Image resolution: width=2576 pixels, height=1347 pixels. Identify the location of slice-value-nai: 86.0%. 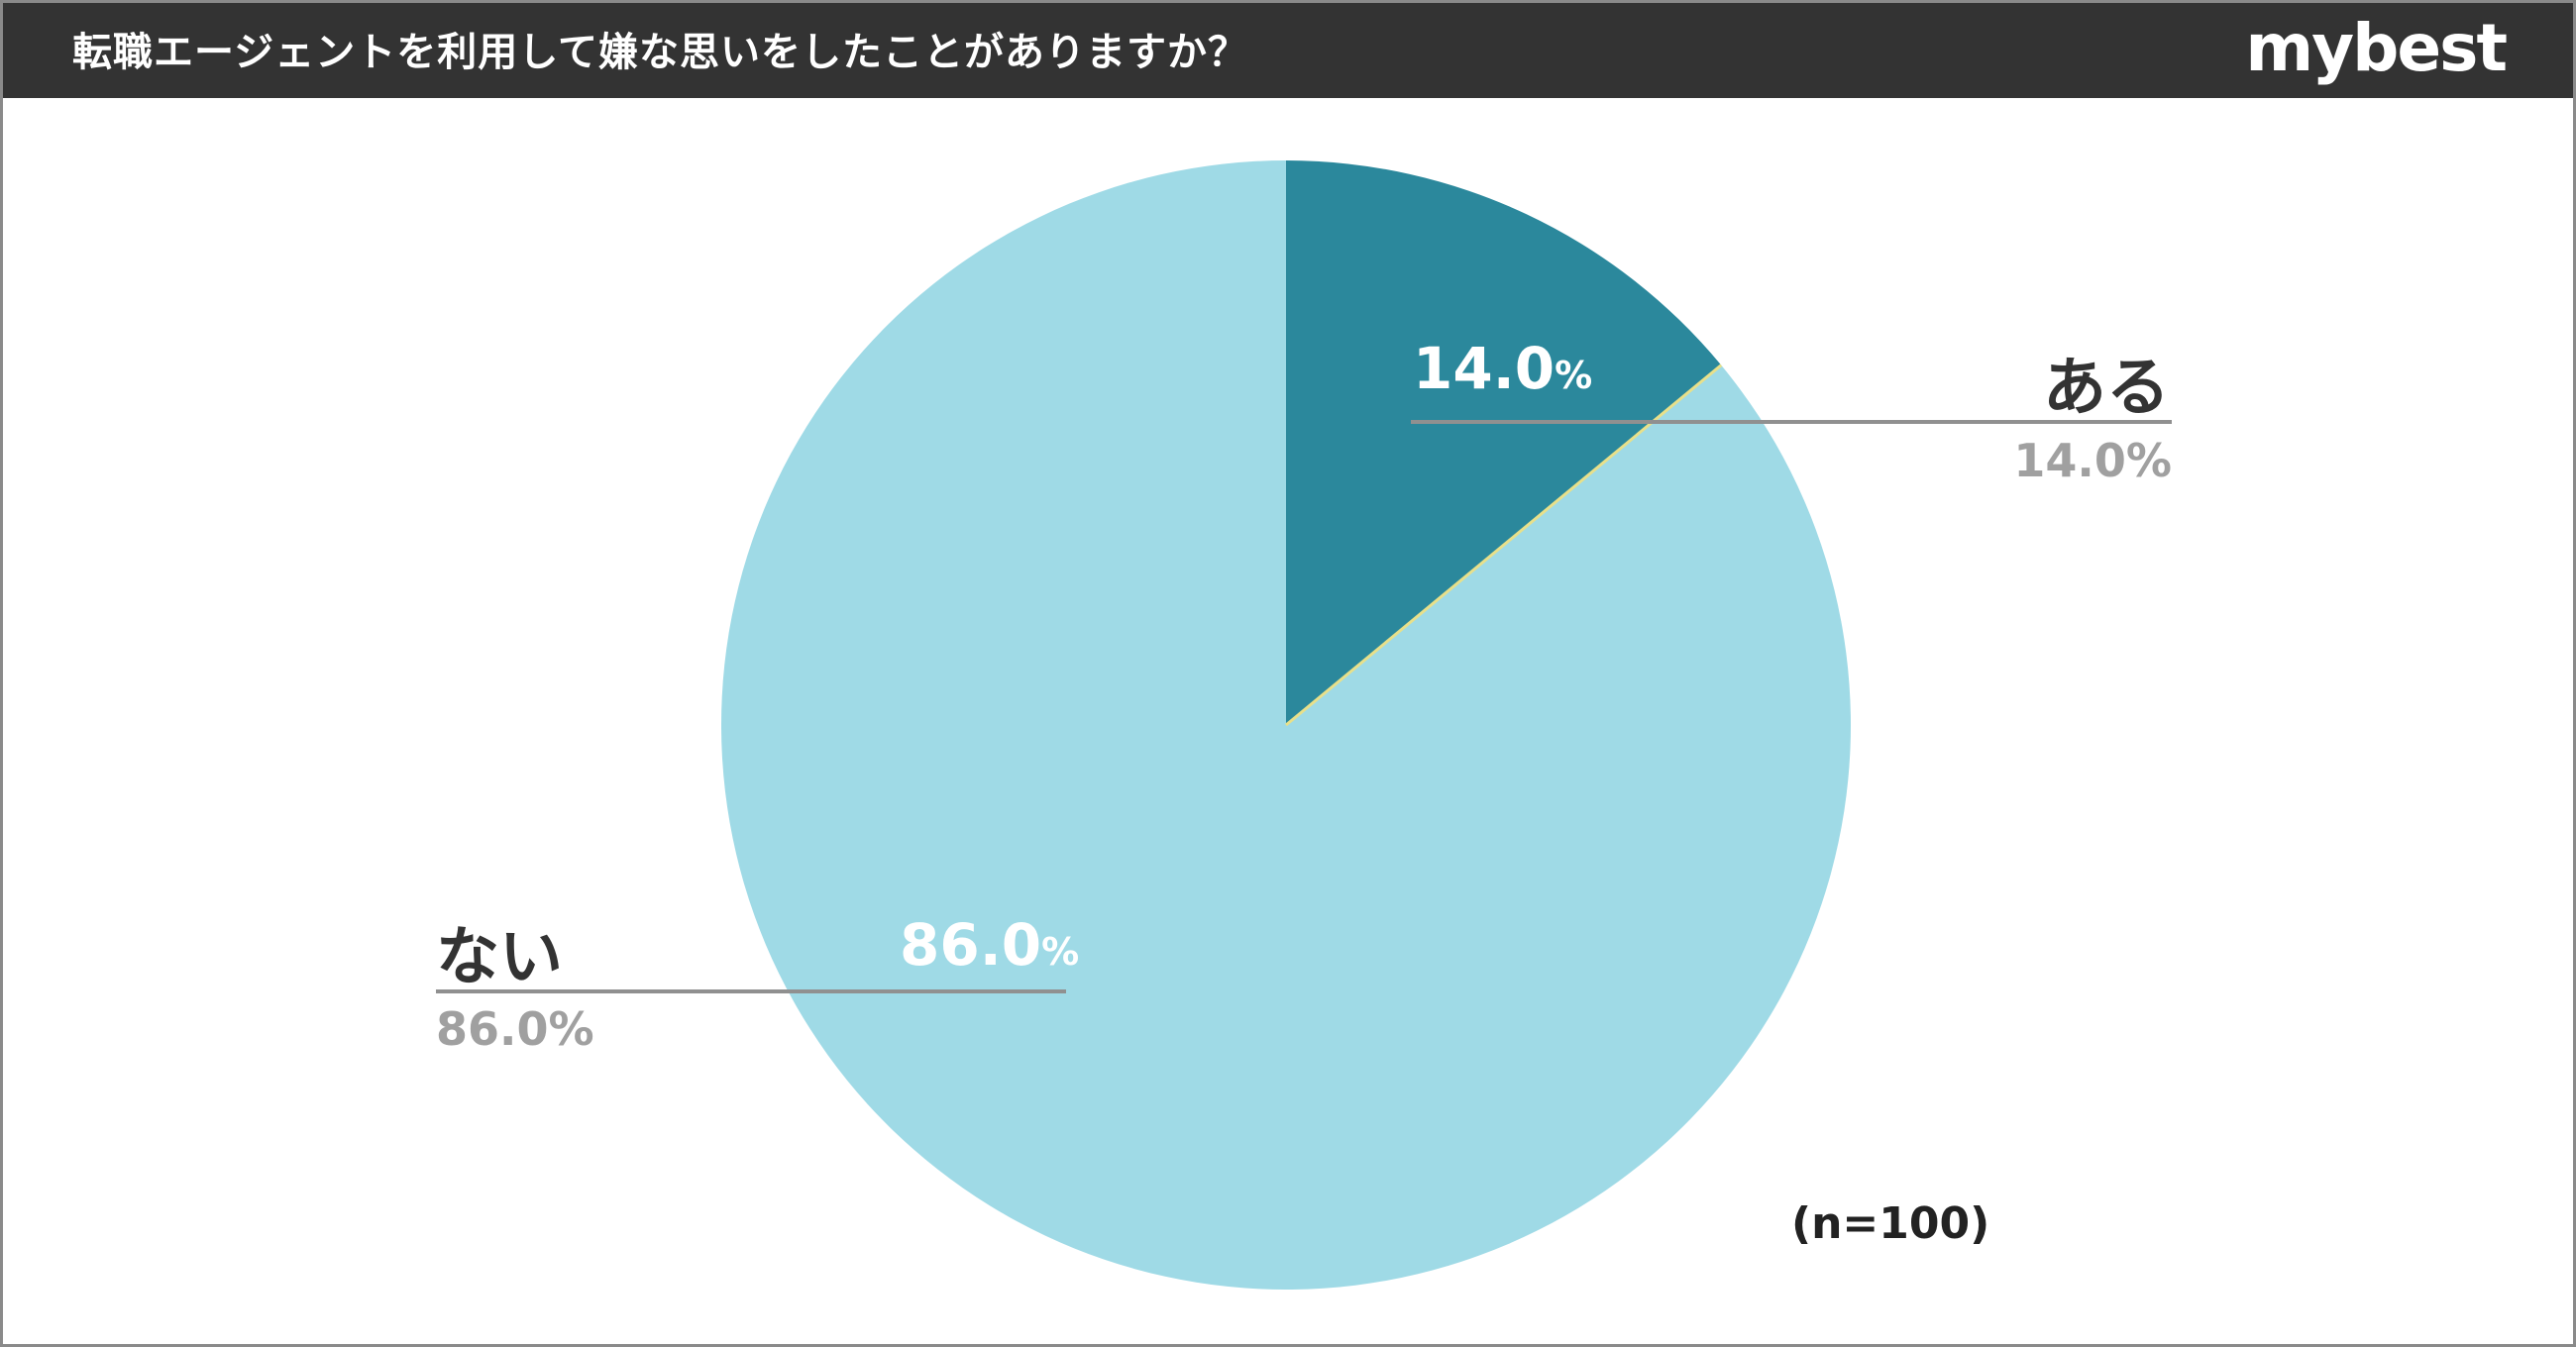
(989, 945).